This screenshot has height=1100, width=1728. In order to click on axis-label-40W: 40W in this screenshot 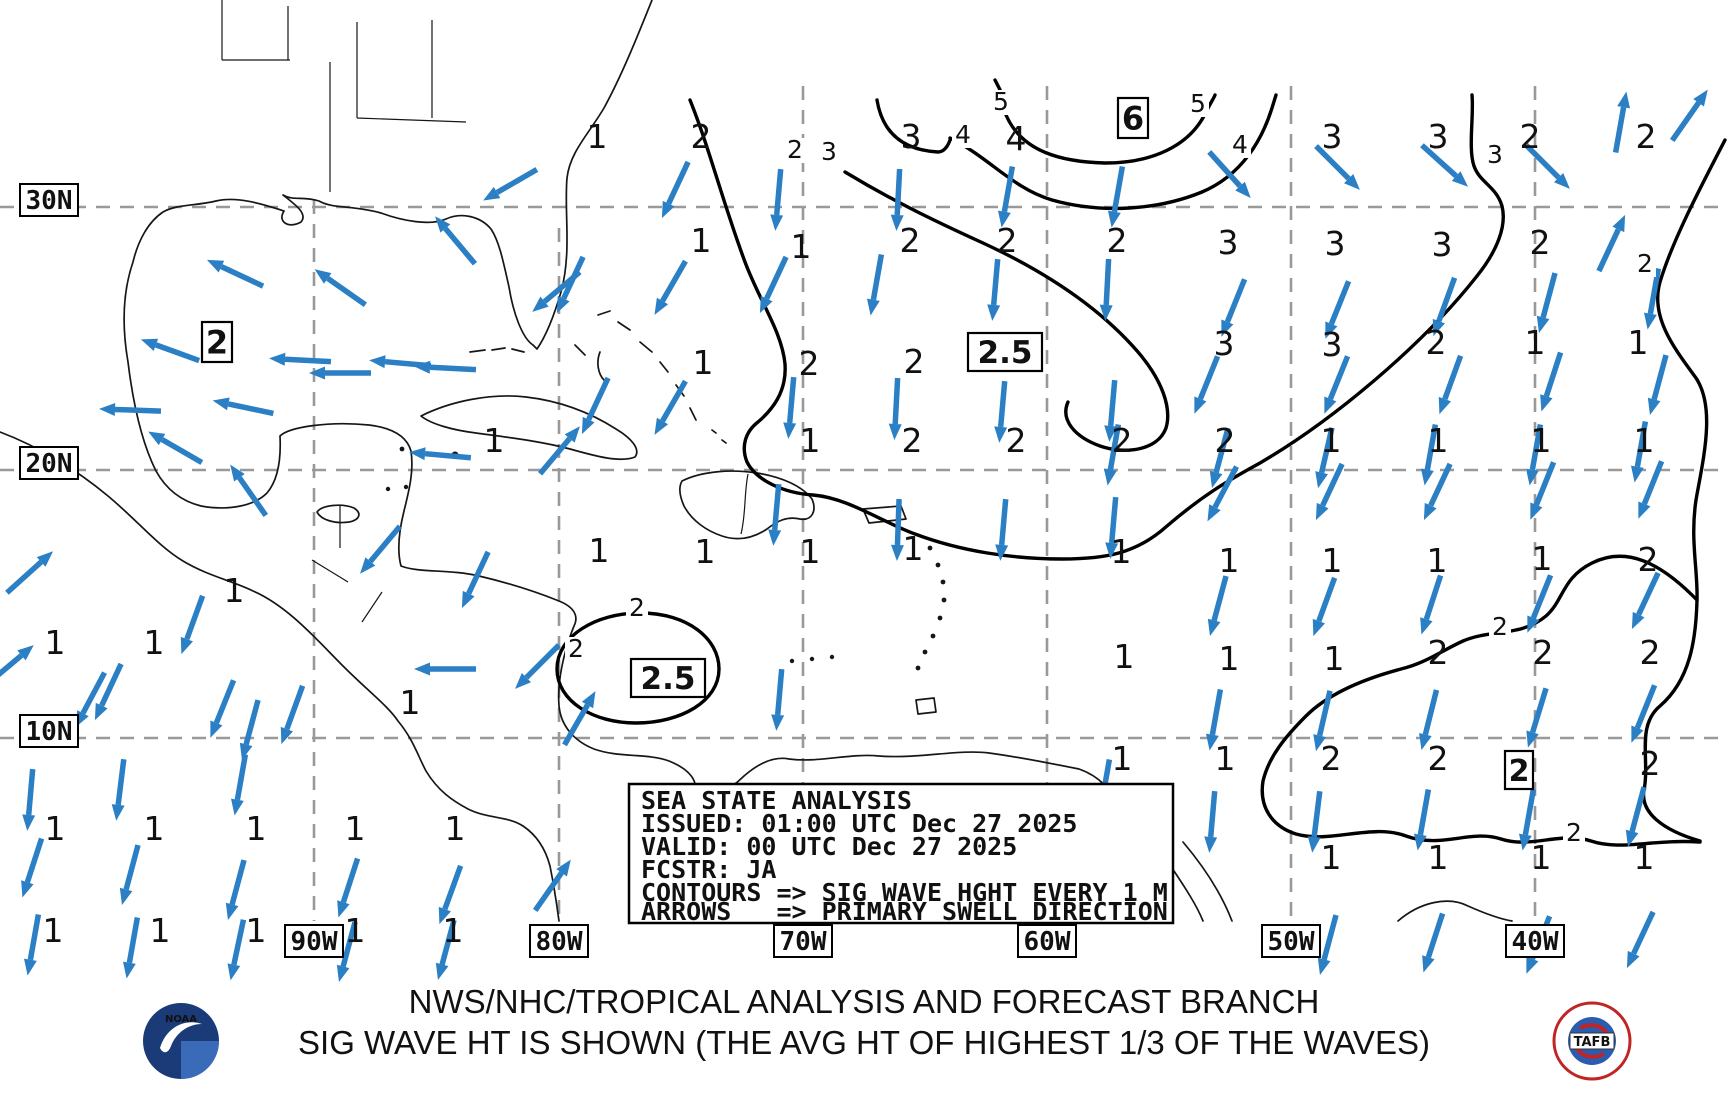, I will do `click(1535, 942)`.